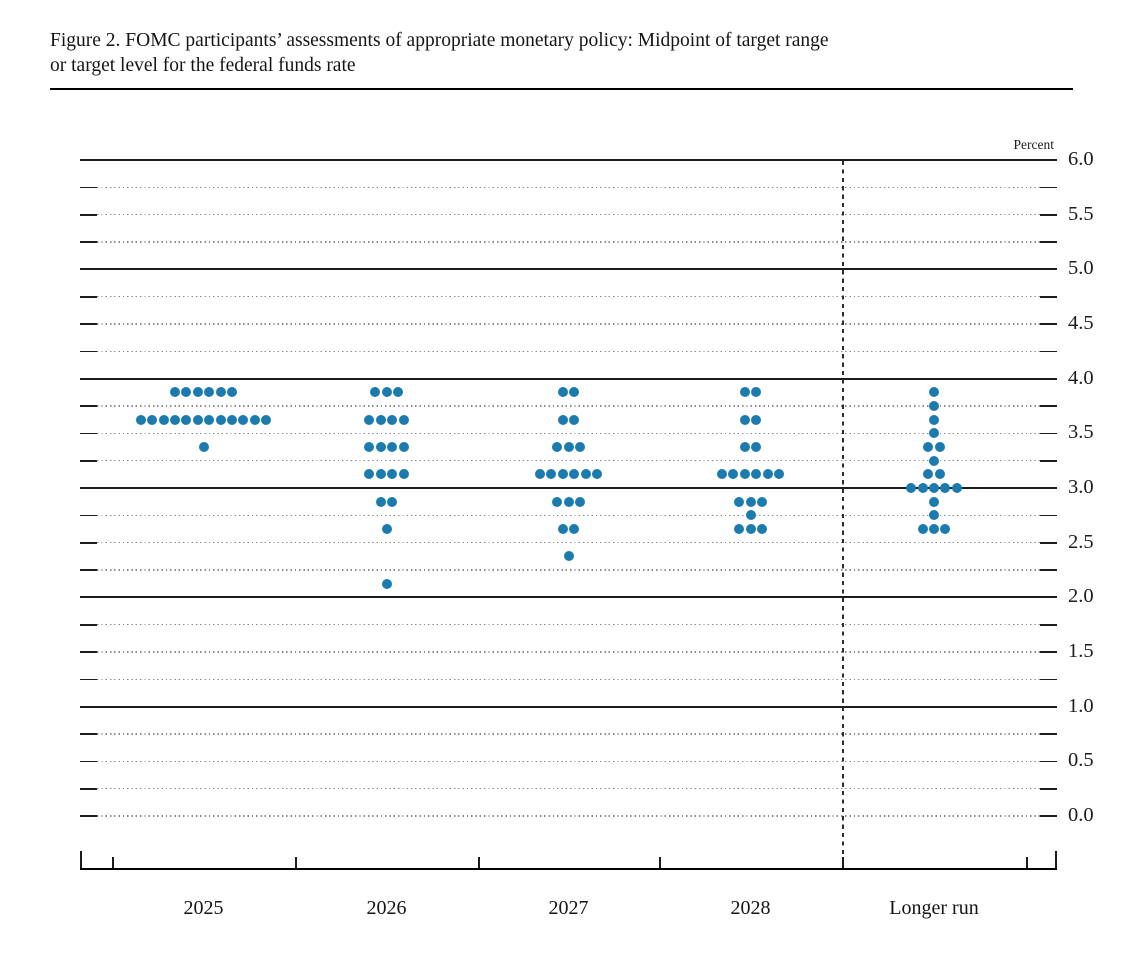 The height and width of the screenshot is (976, 1122). Describe the element at coordinates (568, 869) in the screenshot. I see `x-axis` at that location.